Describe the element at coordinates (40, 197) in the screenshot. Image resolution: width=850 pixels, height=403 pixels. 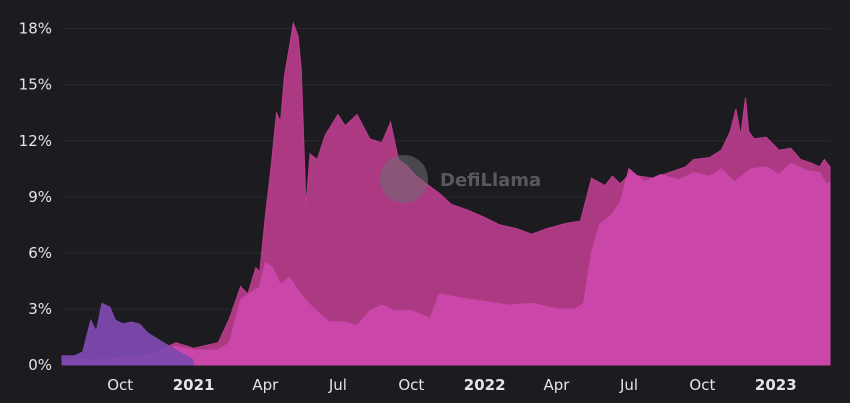
I see `y-tick-label: 9%` at that location.